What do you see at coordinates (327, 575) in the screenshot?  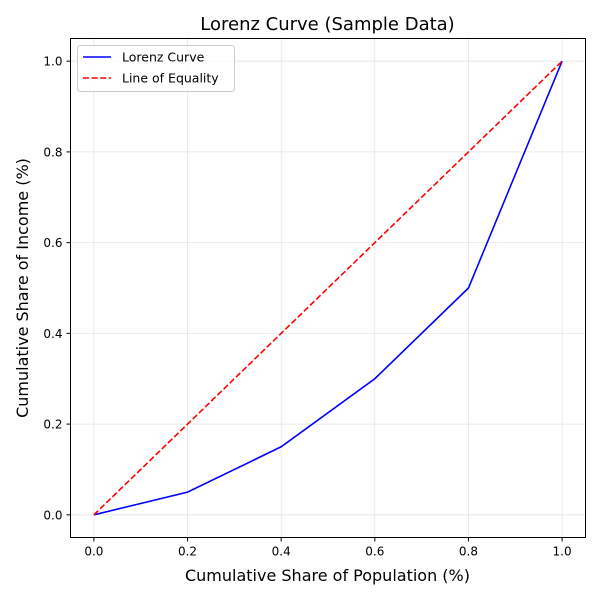 I see `x-axis-label: Cumulative Share of Population (%)` at bounding box center [327, 575].